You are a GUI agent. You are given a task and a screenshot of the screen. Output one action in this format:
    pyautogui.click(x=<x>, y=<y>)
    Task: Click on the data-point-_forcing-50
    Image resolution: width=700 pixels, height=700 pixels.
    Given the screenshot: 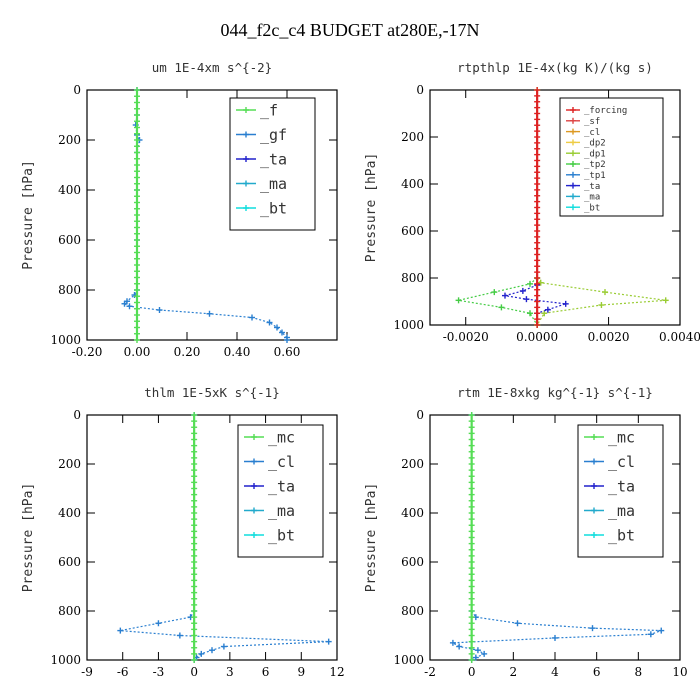 What is the action you would take?
    pyautogui.click(x=537, y=101)
    